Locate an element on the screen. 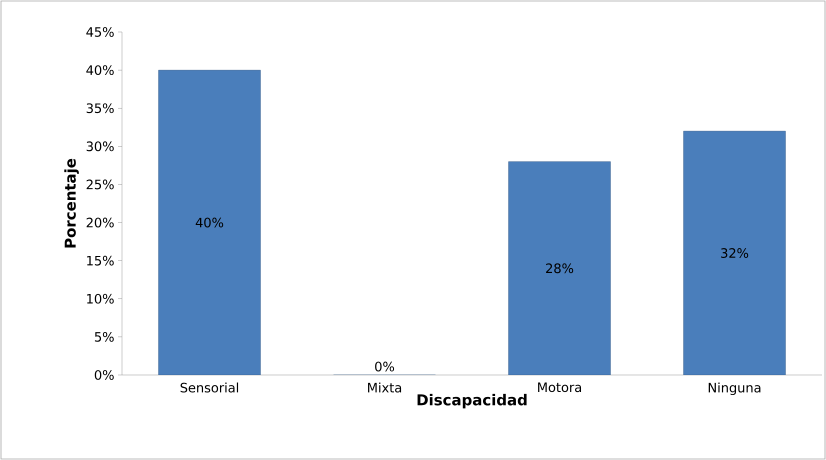  x-axis-title: Discapacidad is located at coordinates (472, 401).